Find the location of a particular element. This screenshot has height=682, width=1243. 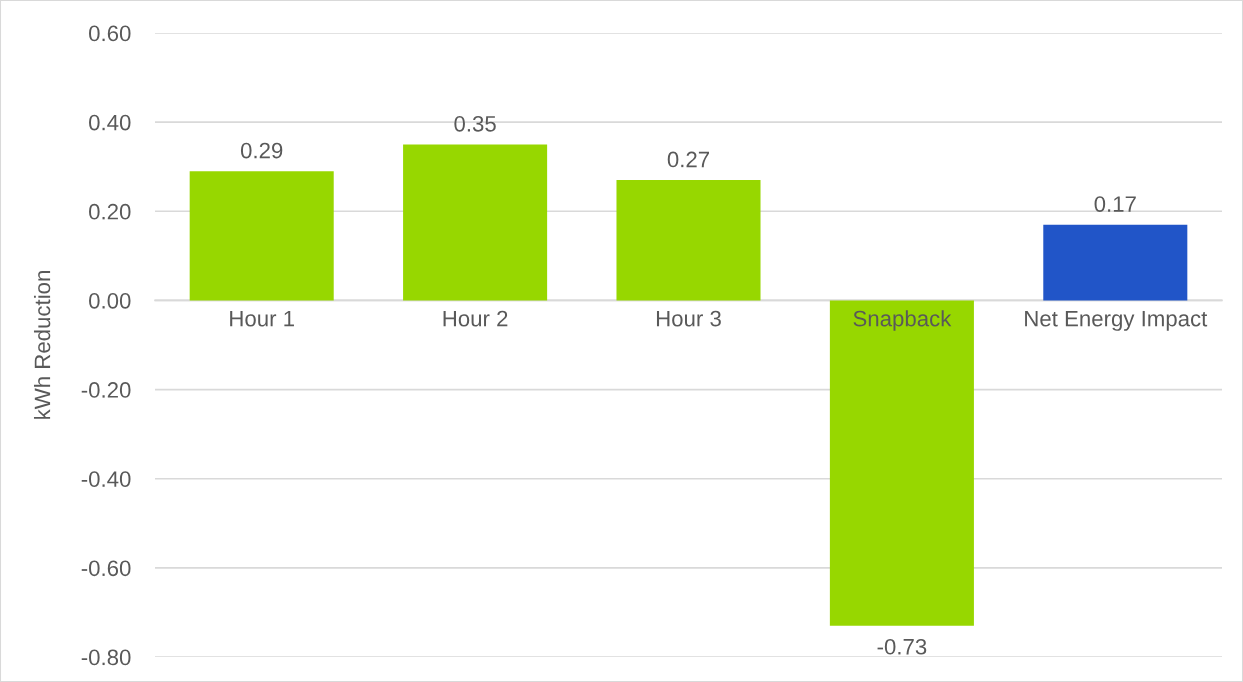

y-tick-label: 0.00 is located at coordinates (110, 300).